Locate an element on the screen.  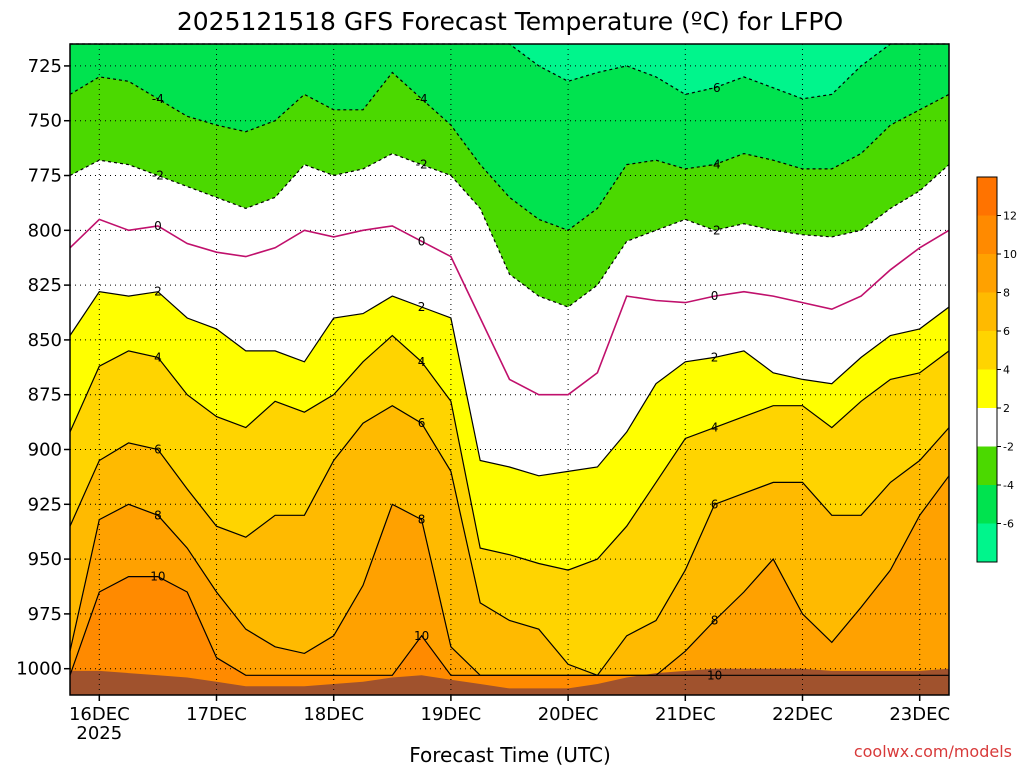
x-axis-label: Forecast Time (UTC) is located at coordinates (510, 755).